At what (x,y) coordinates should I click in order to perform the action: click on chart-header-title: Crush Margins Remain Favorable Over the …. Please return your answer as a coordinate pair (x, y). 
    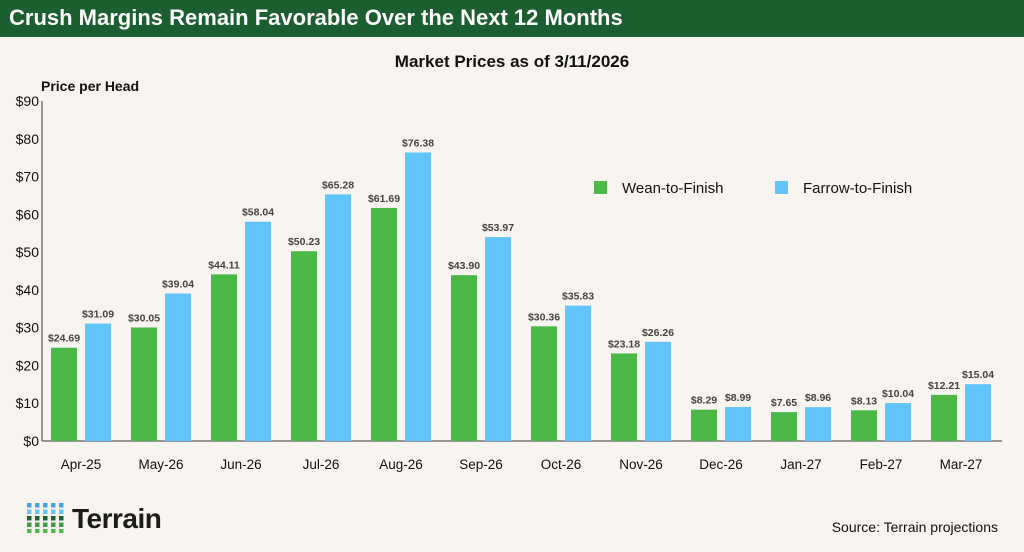
    Looking at the image, I should click on (316, 17).